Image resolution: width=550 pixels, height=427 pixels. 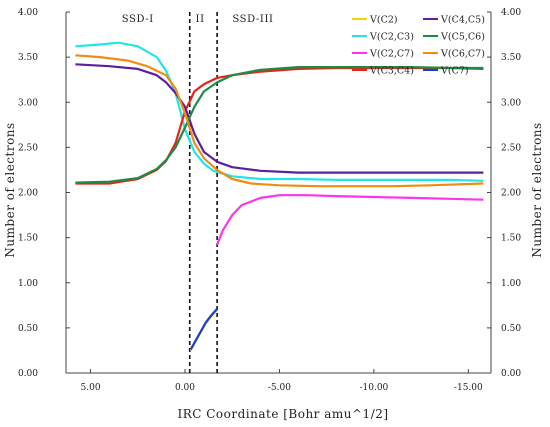 I want to click on y-tick-label-left: 2.00, so click(x=28, y=194).